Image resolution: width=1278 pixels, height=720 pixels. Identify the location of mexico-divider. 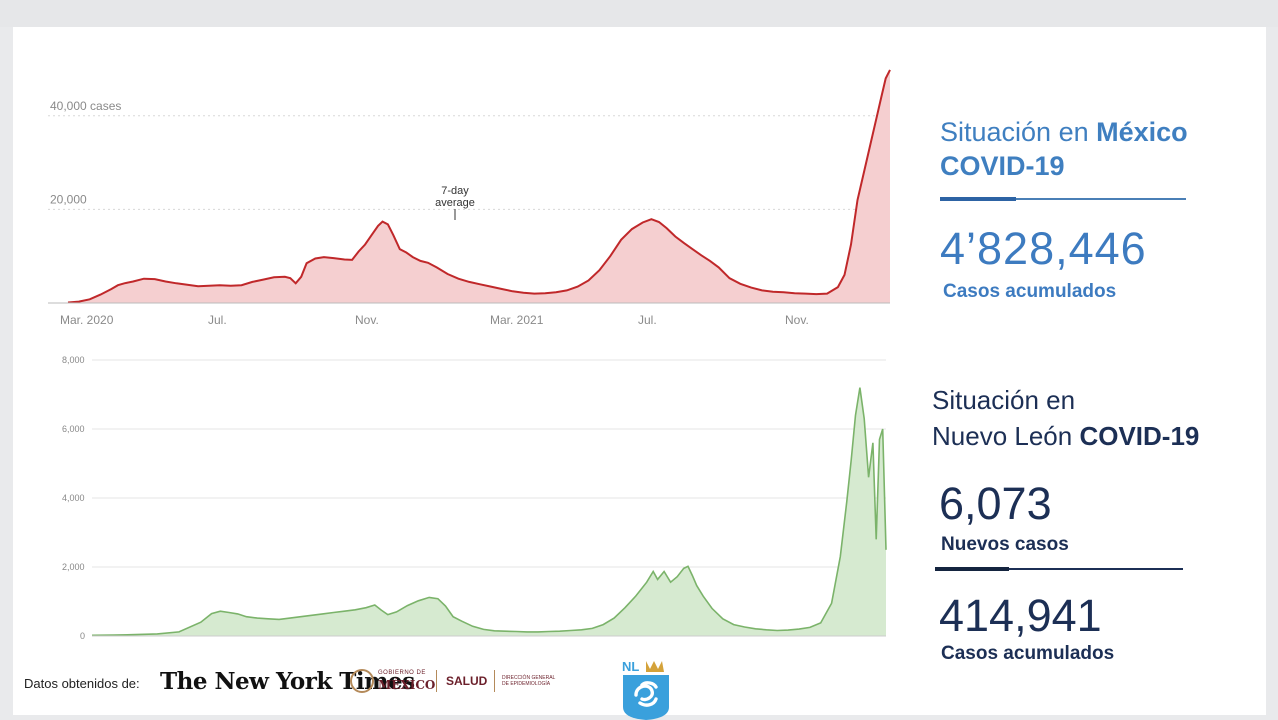
(1063, 199).